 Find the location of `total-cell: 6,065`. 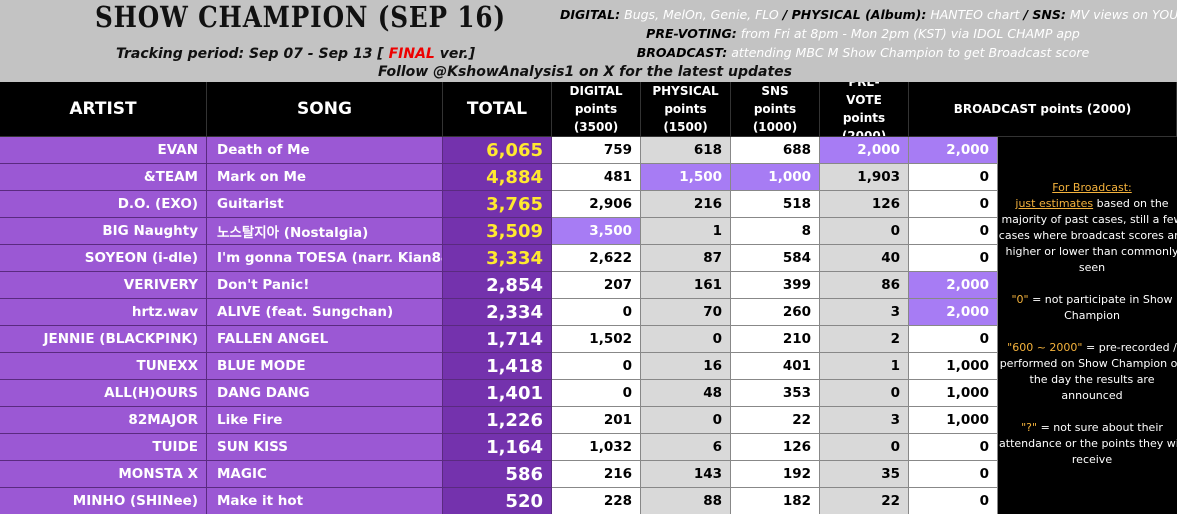

total-cell: 6,065 is located at coordinates (497, 150).